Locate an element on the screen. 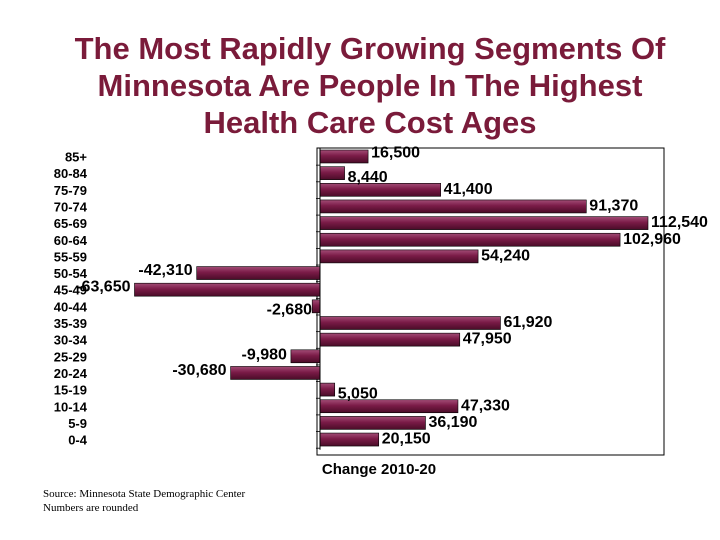 The height and width of the screenshot is (540, 720). tick-label-75-79: 75-79 is located at coordinates (70, 190).